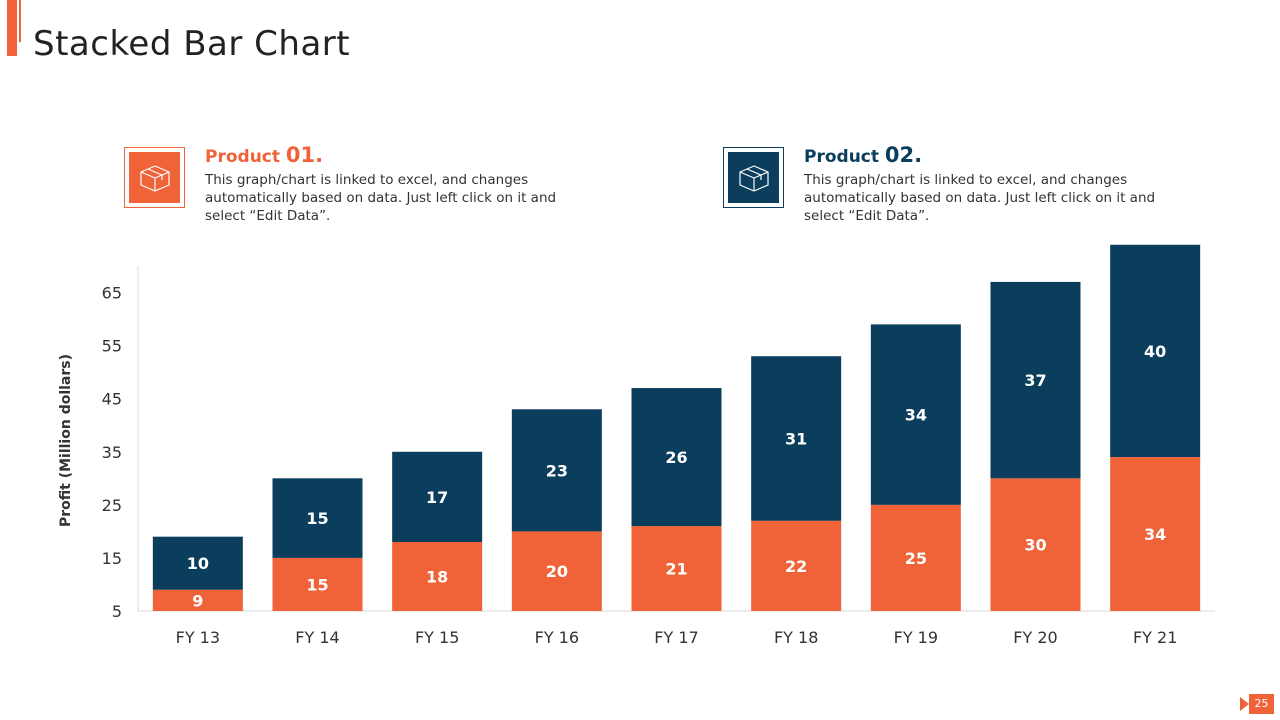  What do you see at coordinates (1004, 155) in the screenshot?
I see `legend-heading: Product 02.` at bounding box center [1004, 155].